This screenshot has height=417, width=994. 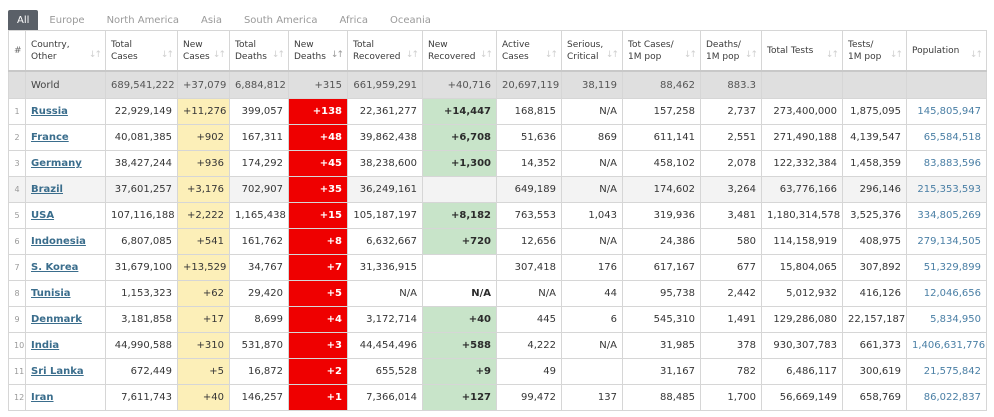 What do you see at coordinates (592, 51) in the screenshot?
I see `column-header-serious-critical: Serious, Critical ↓↑` at bounding box center [592, 51].